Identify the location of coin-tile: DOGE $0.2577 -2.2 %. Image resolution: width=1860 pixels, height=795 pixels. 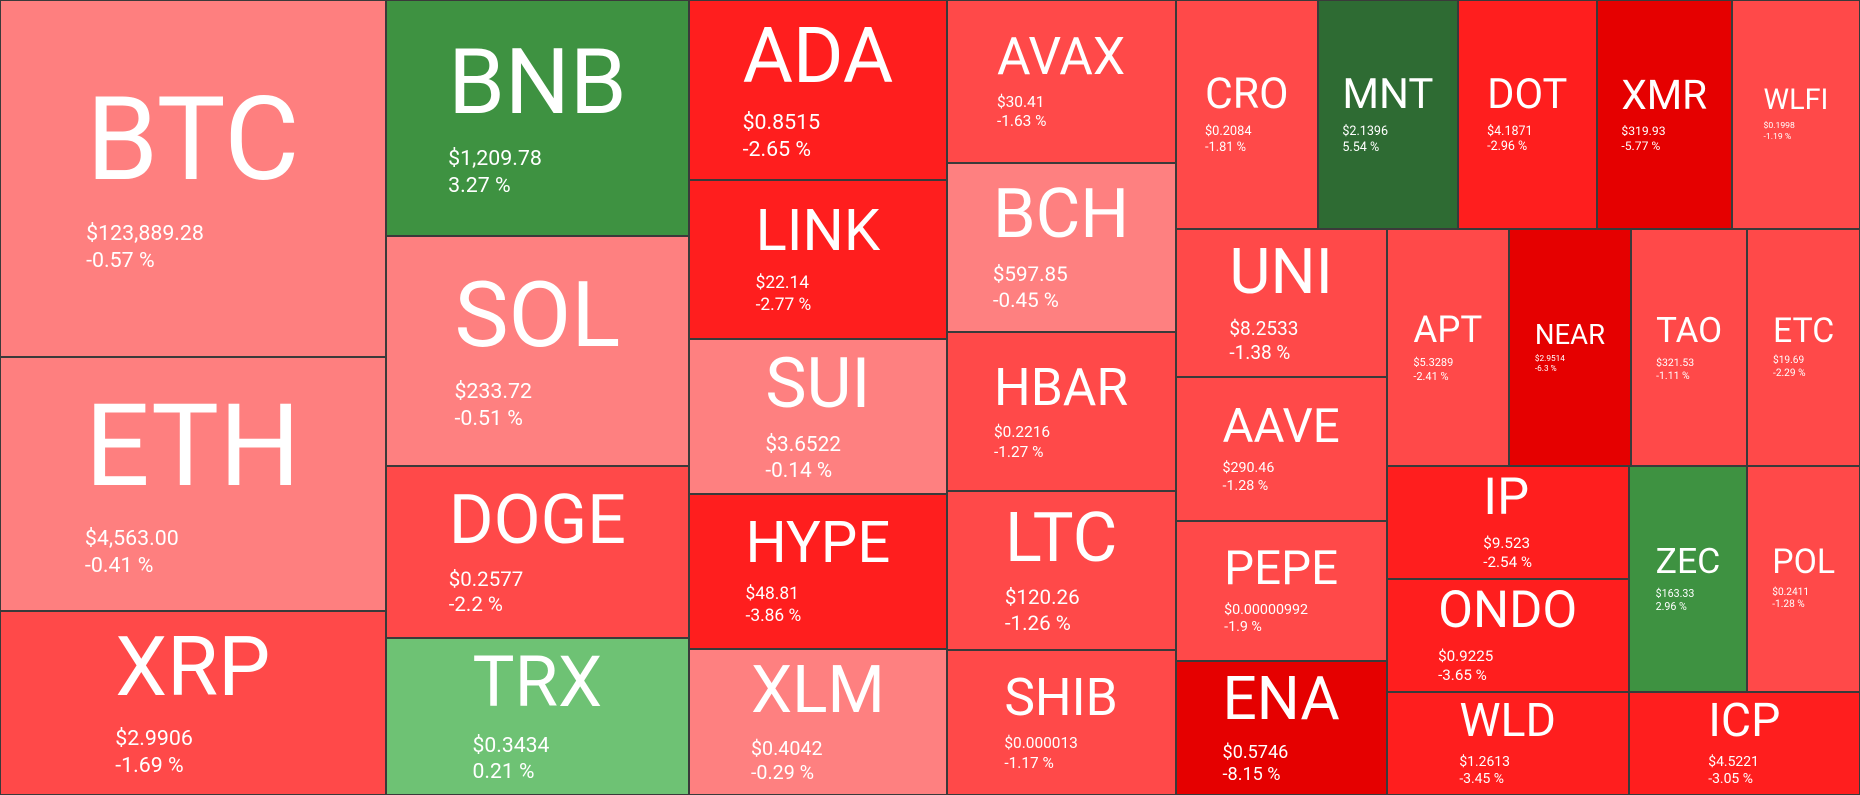
(537, 552).